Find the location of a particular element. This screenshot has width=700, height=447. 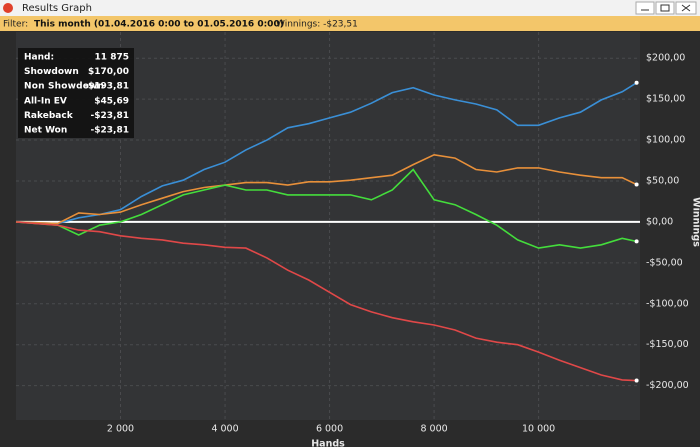

filter-label: Filter: is located at coordinates (15, 25).